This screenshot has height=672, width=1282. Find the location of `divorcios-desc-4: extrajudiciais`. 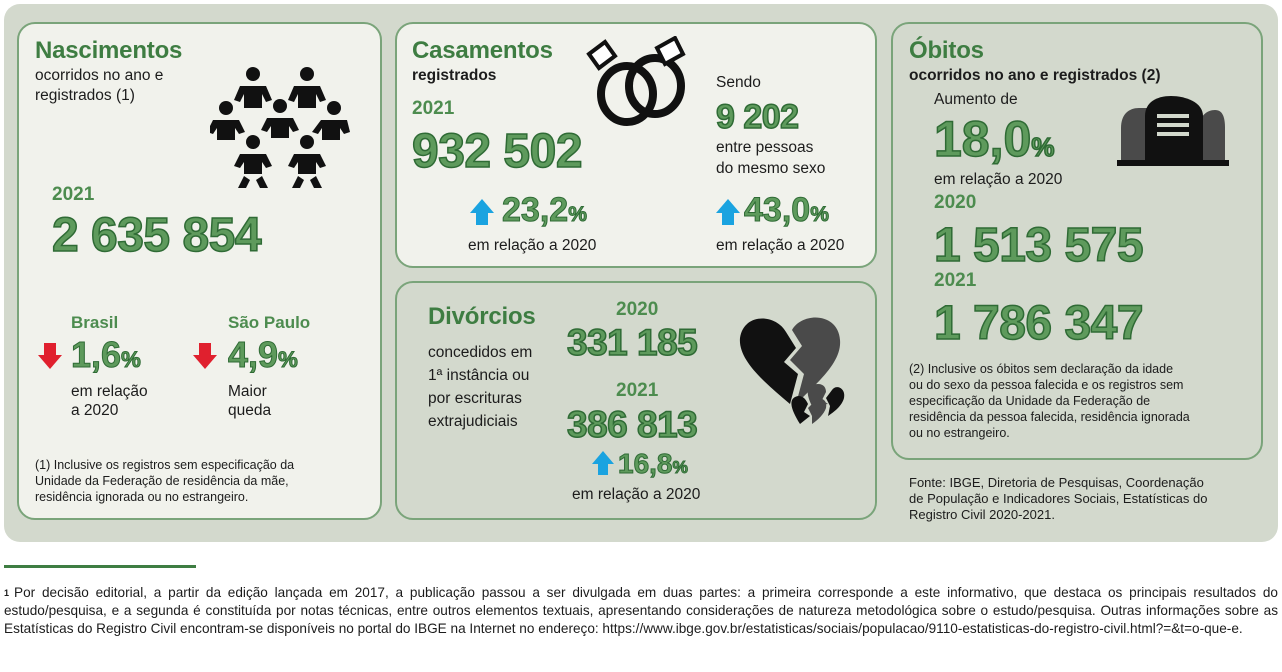

divorcios-desc-4: extrajudiciais is located at coordinates (473, 421).